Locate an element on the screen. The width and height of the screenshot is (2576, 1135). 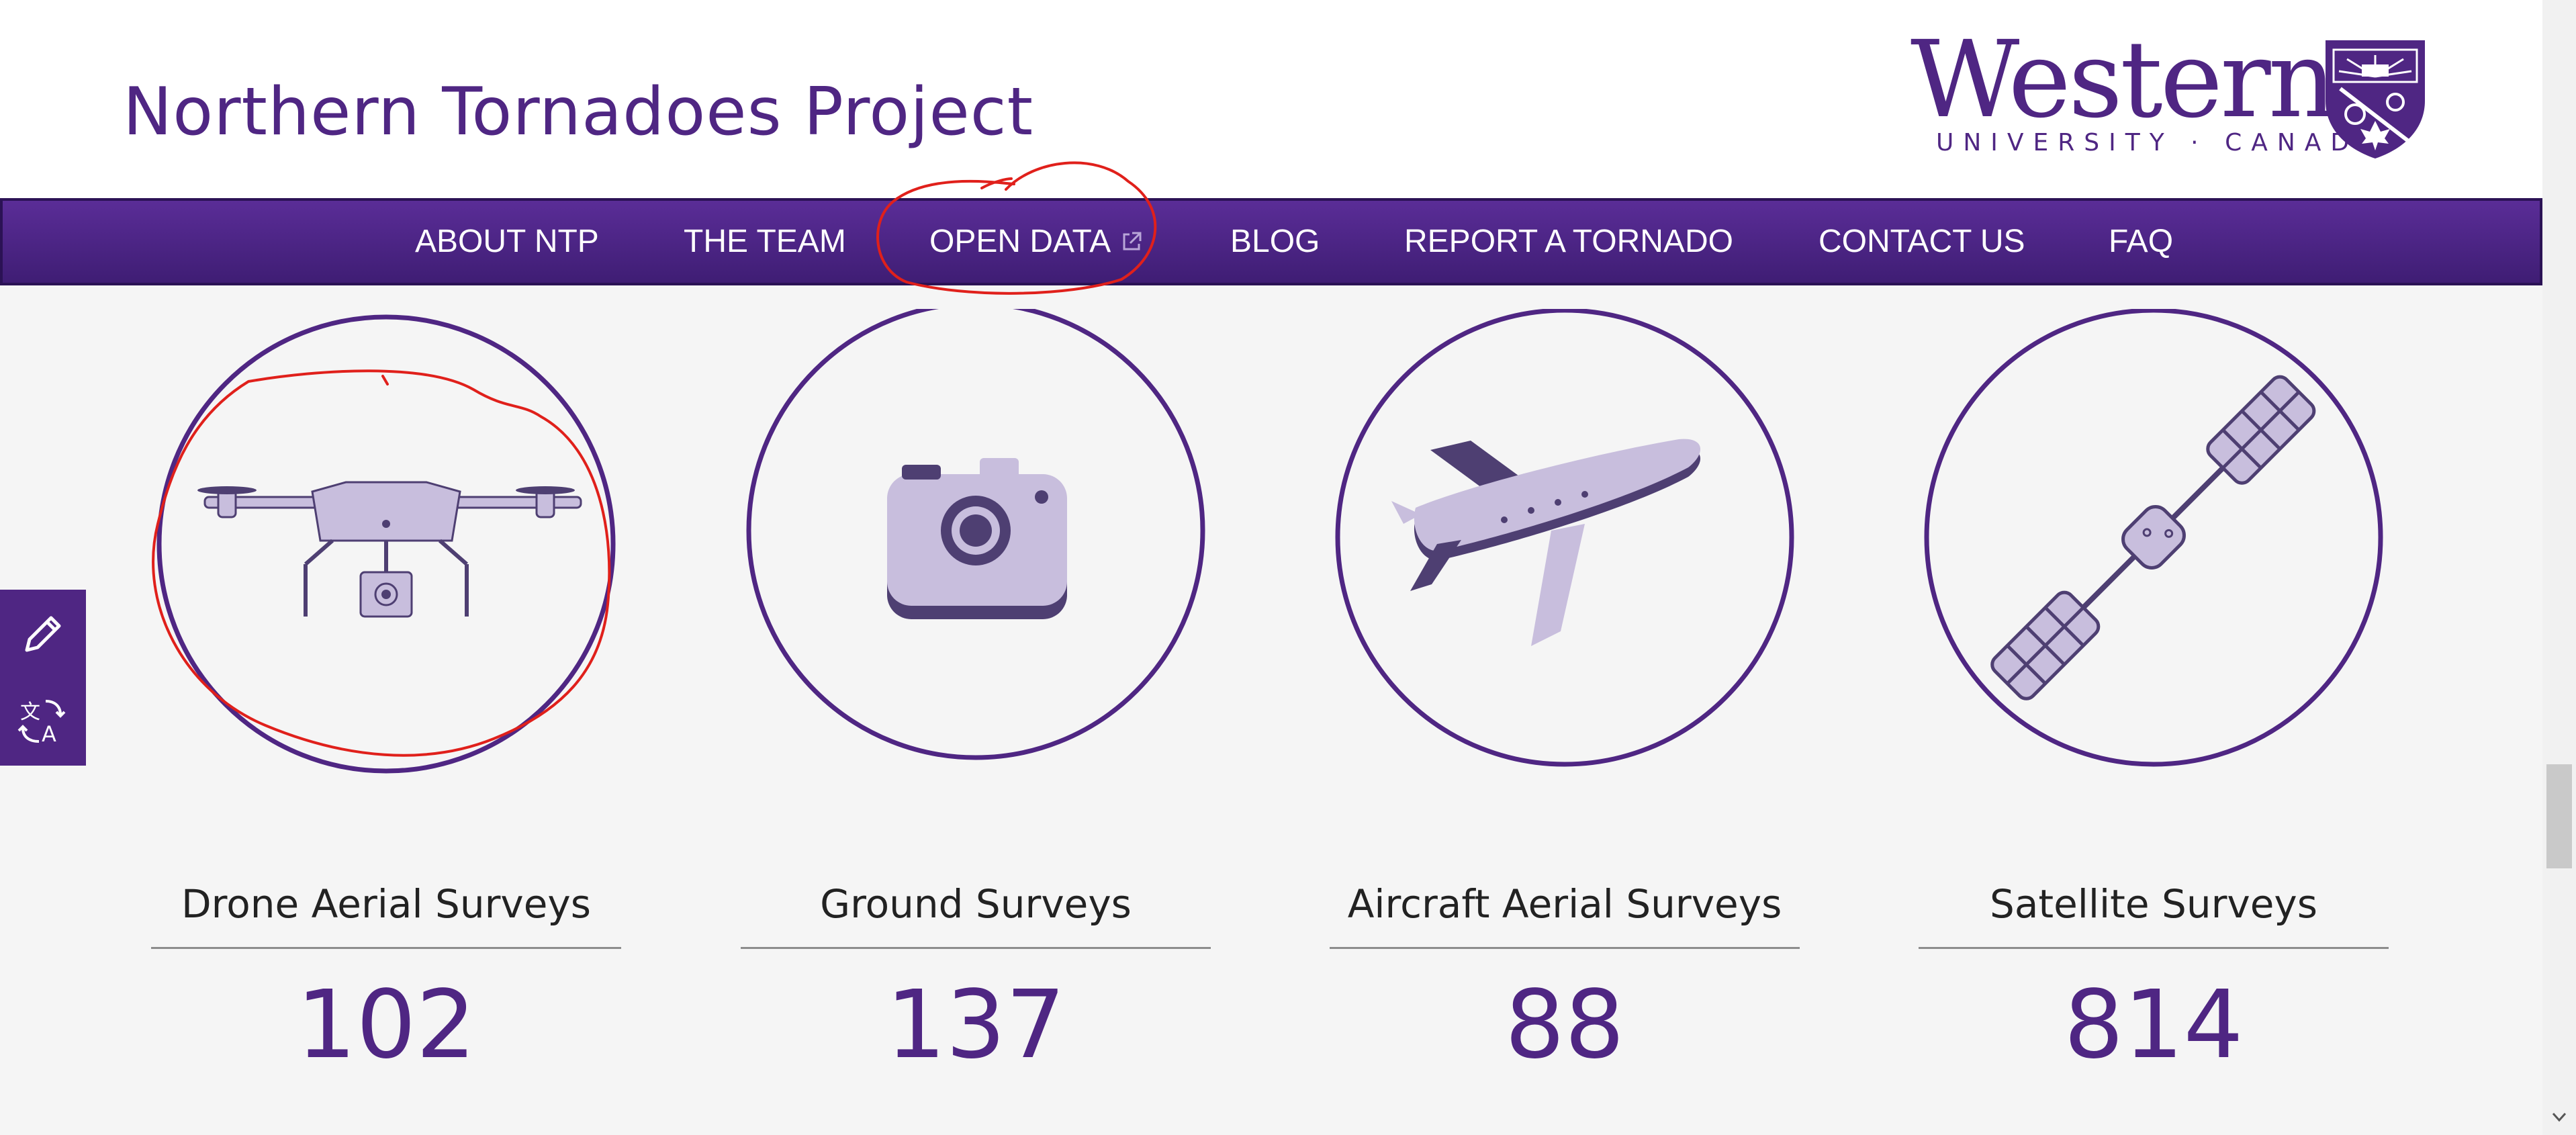
nav-blog: BLOG is located at coordinates (1275, 241).